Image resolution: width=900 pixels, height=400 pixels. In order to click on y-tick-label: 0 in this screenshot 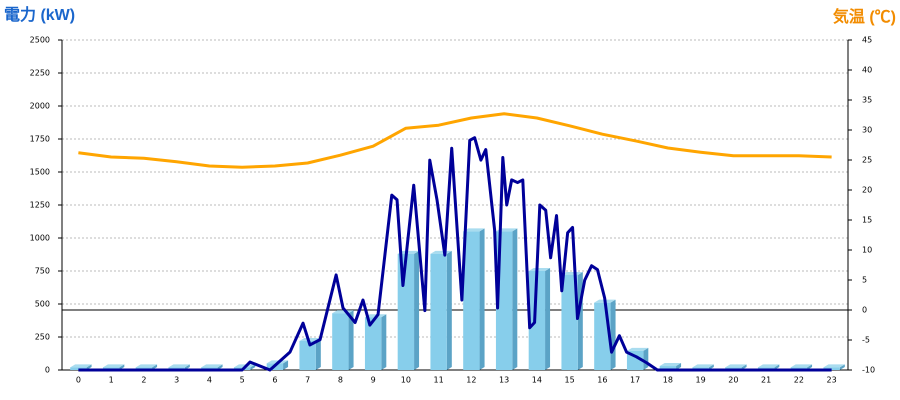, I will do `click(47, 370)`.